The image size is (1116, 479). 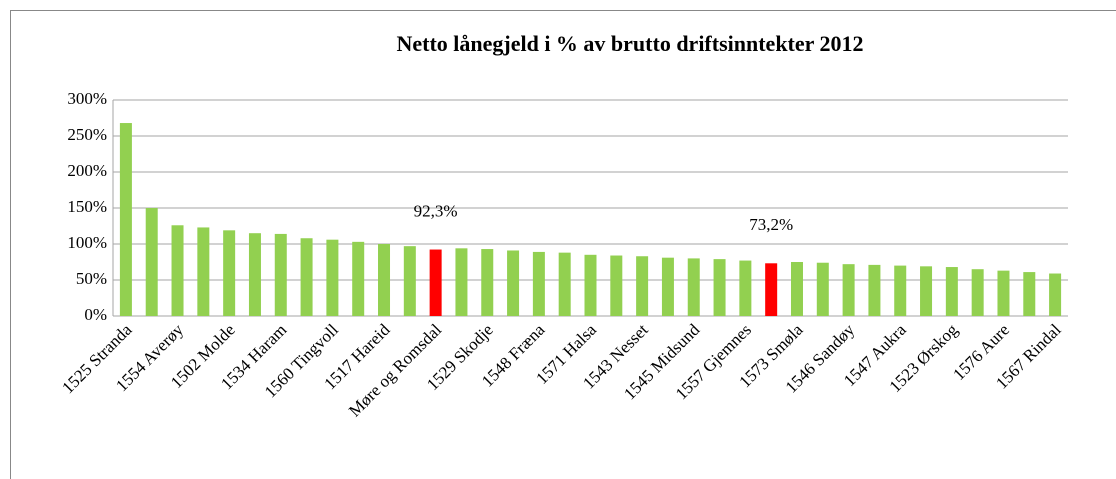 I want to click on y-tick-label: 0%, so click(x=95, y=314).